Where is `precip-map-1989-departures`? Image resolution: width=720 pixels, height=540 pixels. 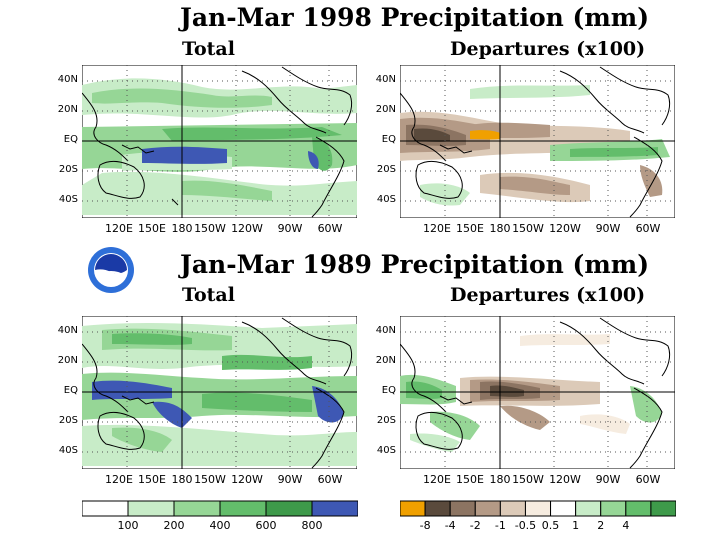 precip-map-1989-departures is located at coordinates (537, 392).